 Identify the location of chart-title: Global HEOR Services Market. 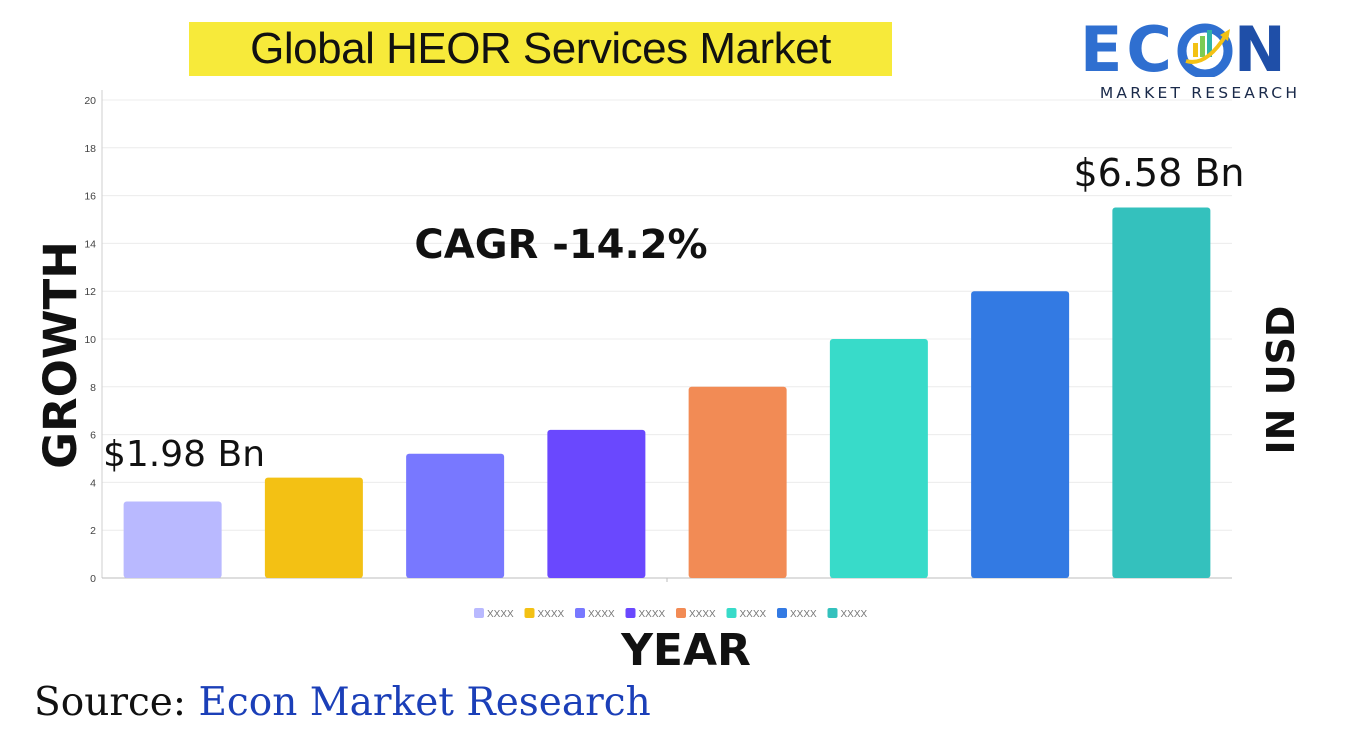
(540, 48).